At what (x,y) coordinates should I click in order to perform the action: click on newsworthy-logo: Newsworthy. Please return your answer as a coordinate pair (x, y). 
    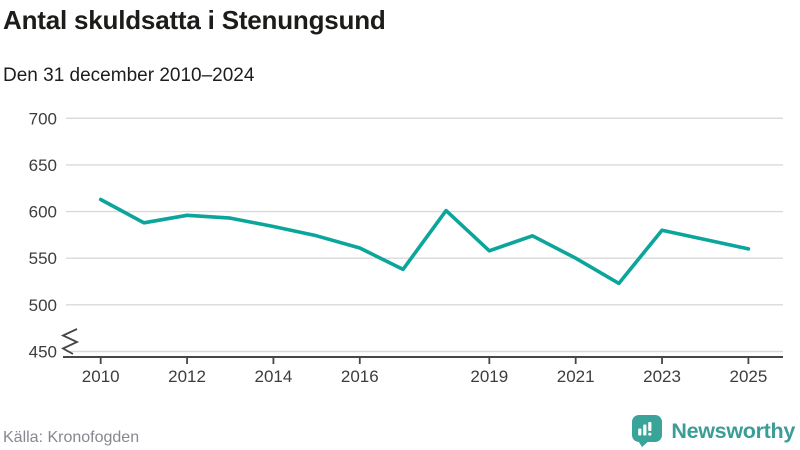
    Looking at the image, I should click on (713, 431).